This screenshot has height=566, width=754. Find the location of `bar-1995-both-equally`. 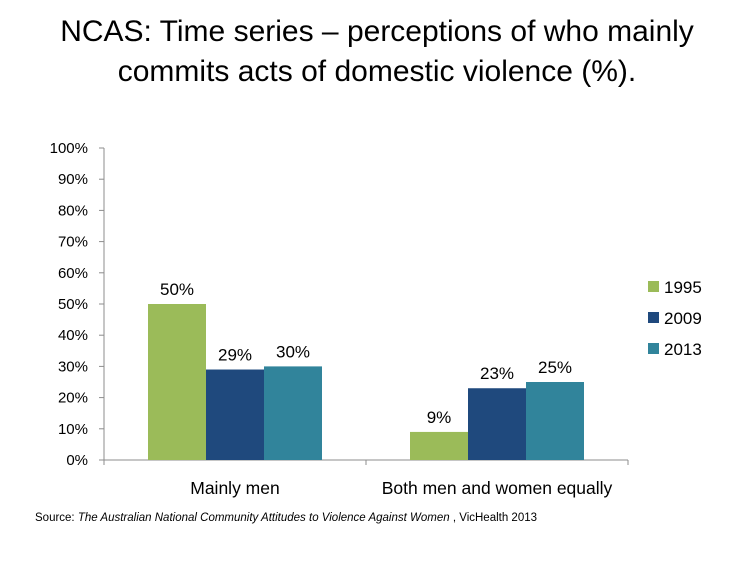

bar-1995-both-equally is located at coordinates (439, 445).